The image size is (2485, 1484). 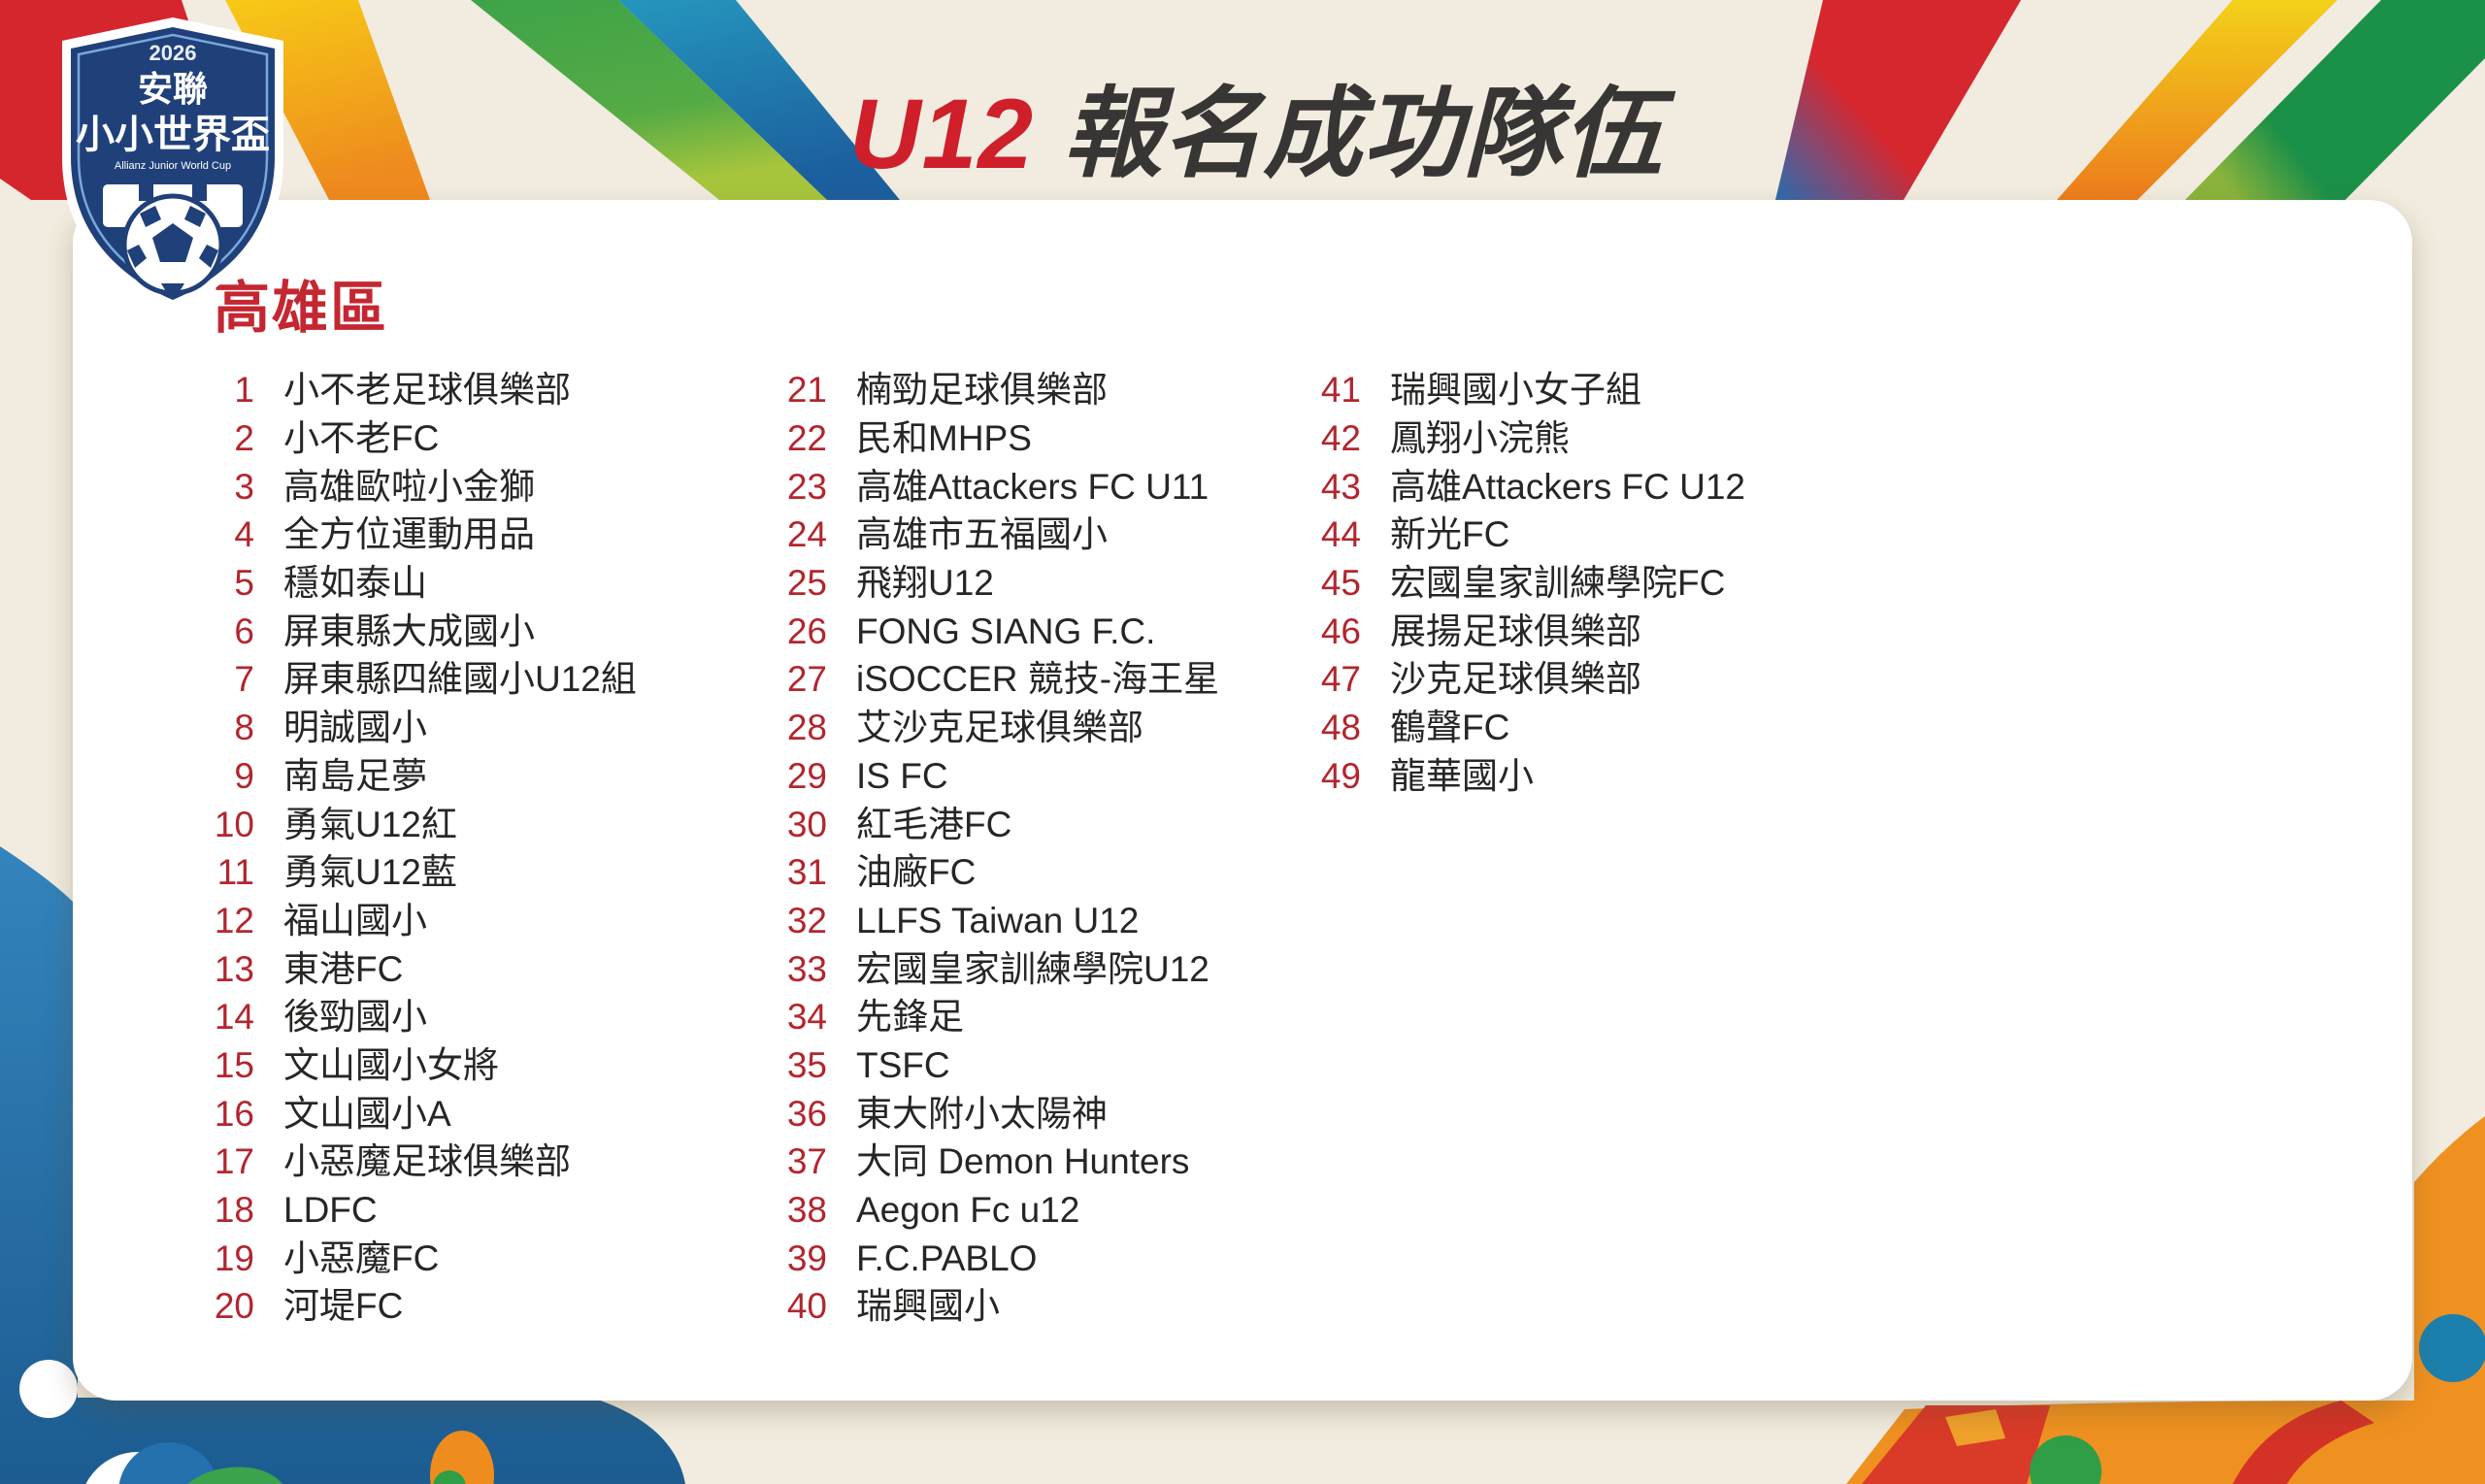 What do you see at coordinates (244, 438) in the screenshot?
I see `team-number: 2` at bounding box center [244, 438].